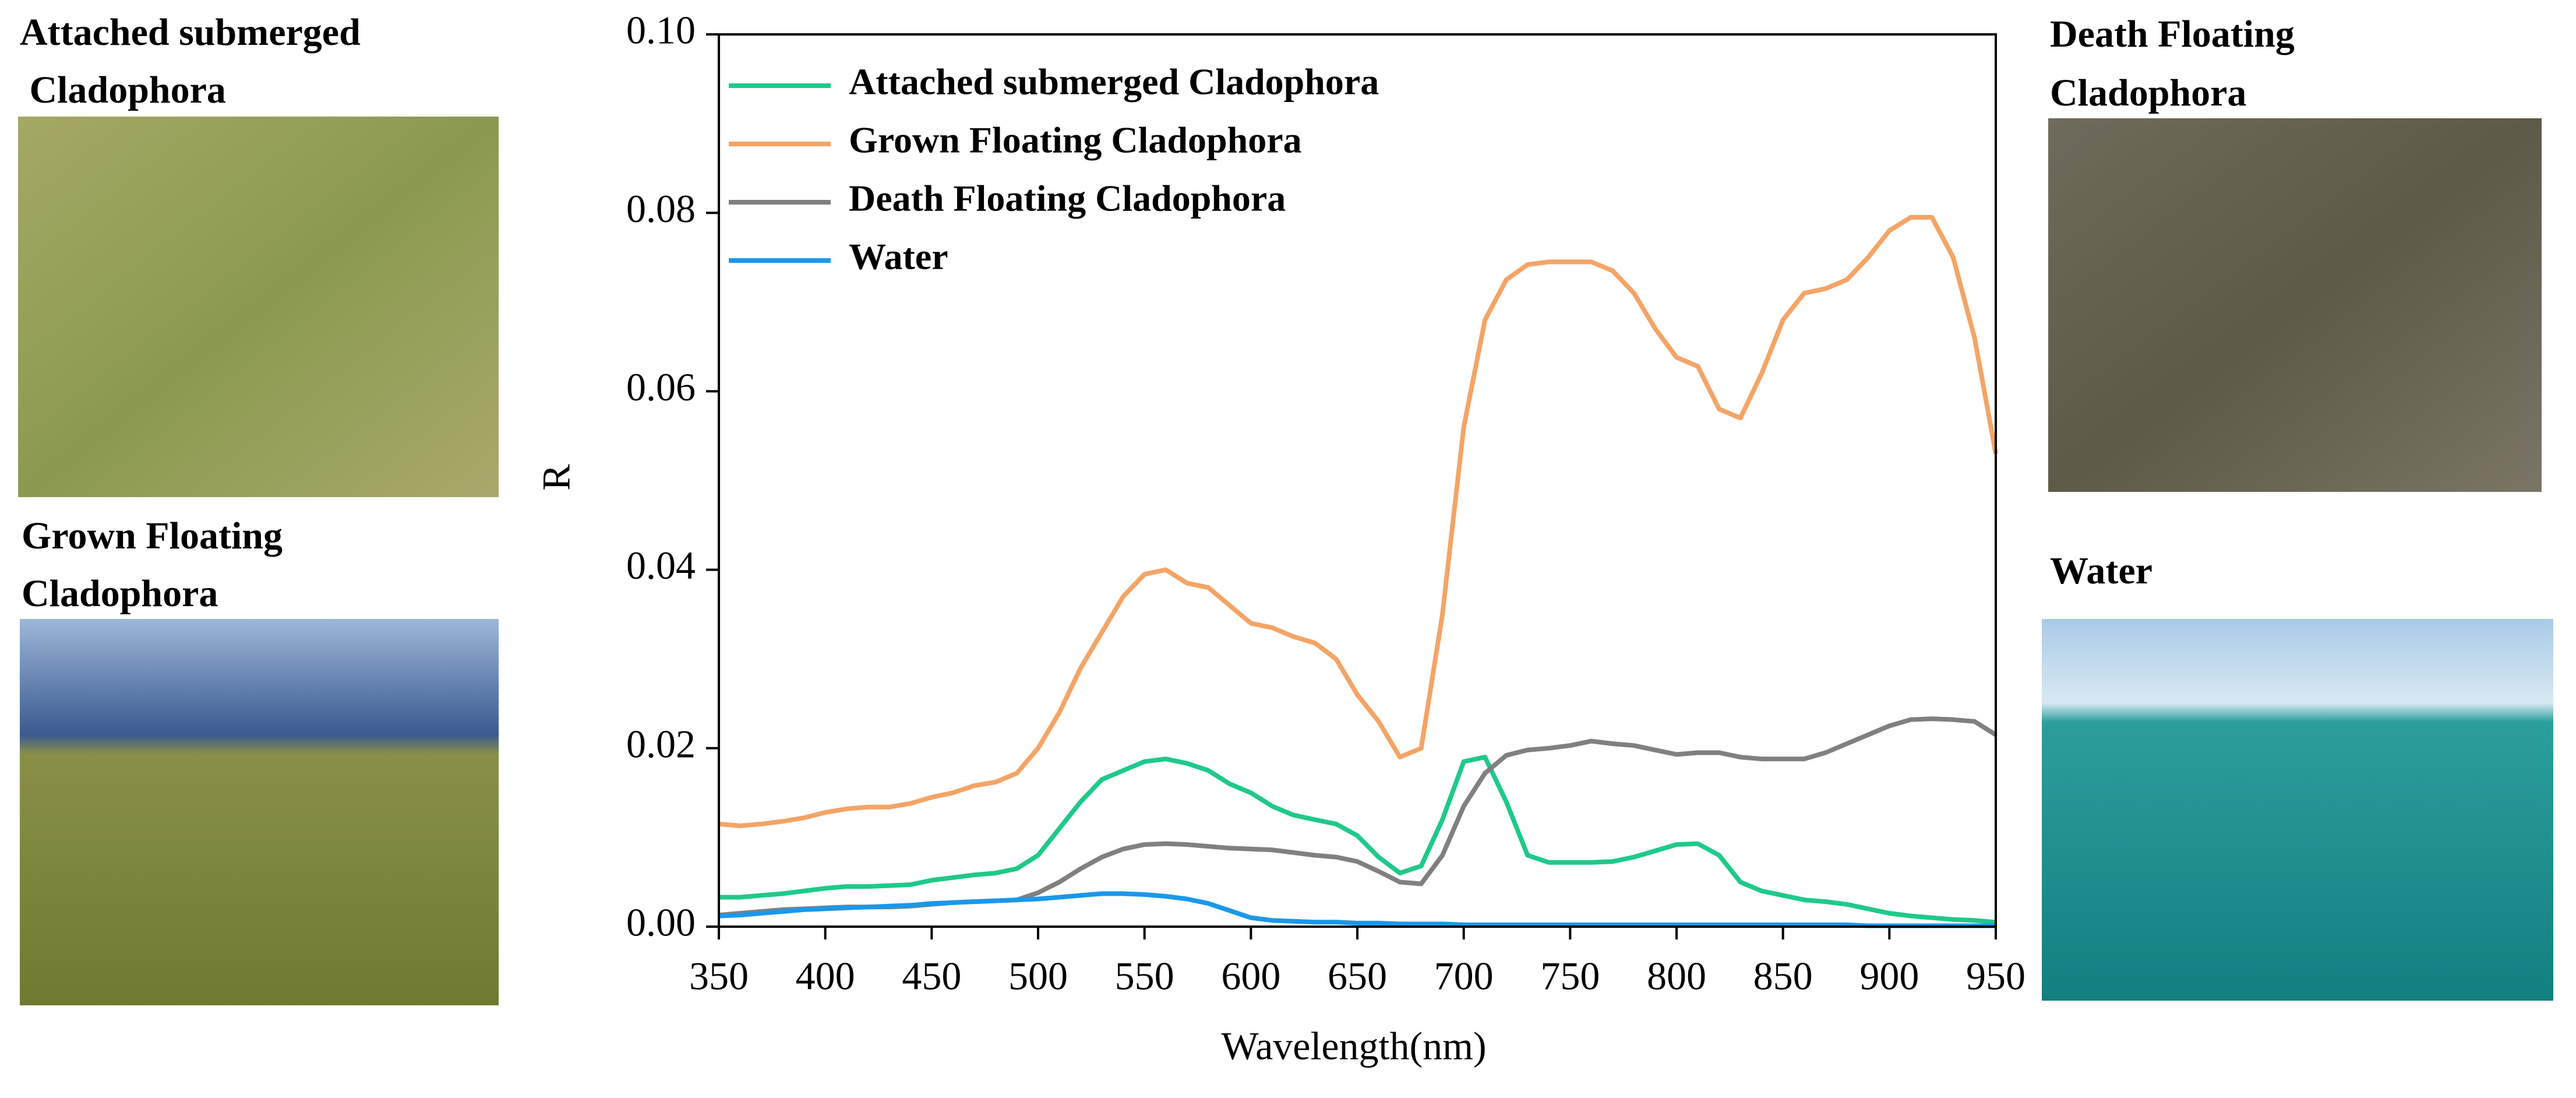 The height and width of the screenshot is (1098, 2576). I want to click on photo-label: Attached submerged, so click(190, 32).